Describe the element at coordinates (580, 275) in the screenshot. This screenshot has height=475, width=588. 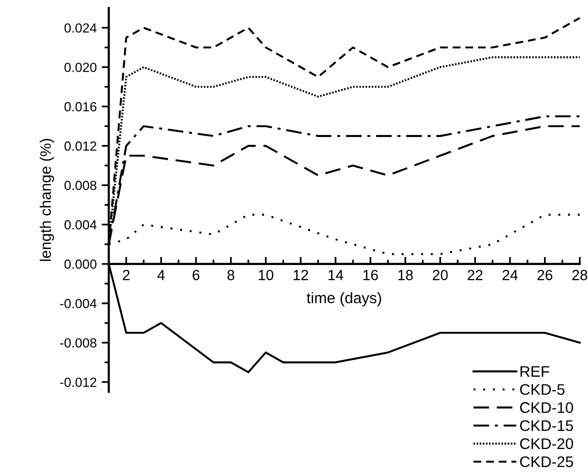
I see `x-tick-label: 28` at that location.